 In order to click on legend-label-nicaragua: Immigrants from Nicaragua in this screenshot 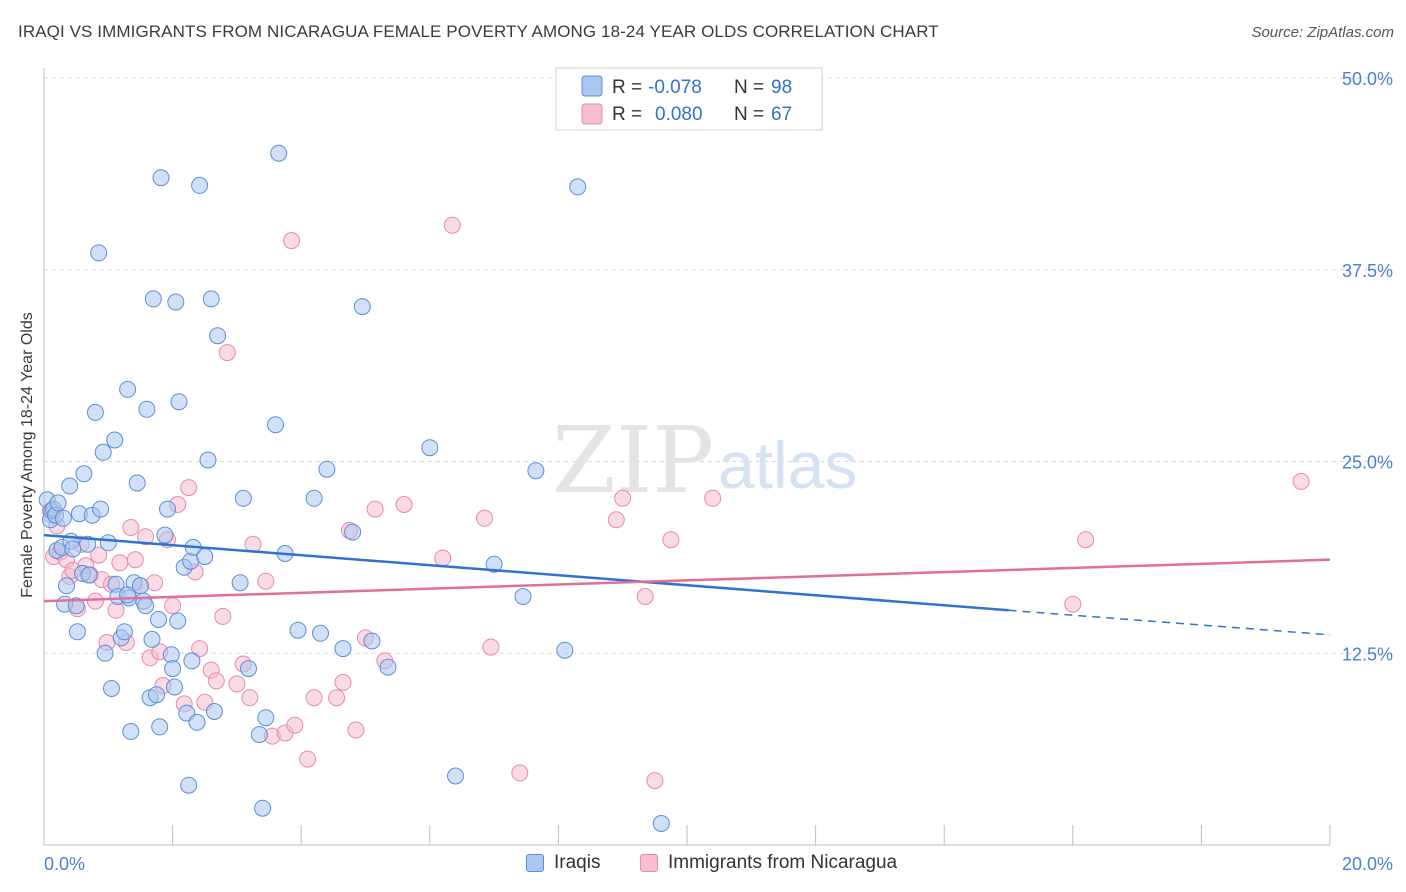, I will do `click(783, 862)`.